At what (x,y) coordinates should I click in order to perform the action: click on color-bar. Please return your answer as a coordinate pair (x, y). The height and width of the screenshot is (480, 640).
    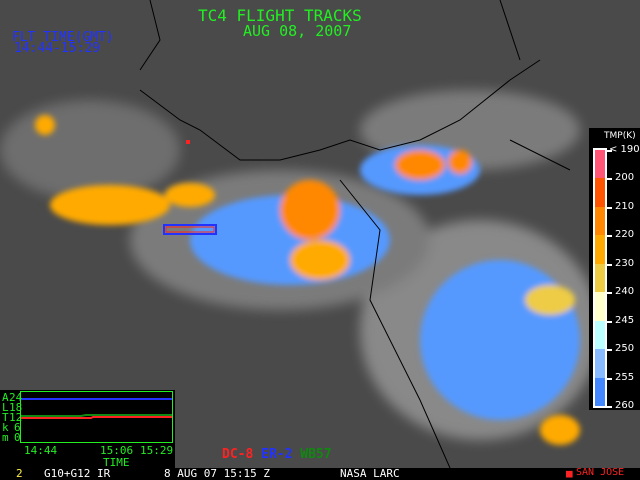
    Looking at the image, I should click on (600, 278).